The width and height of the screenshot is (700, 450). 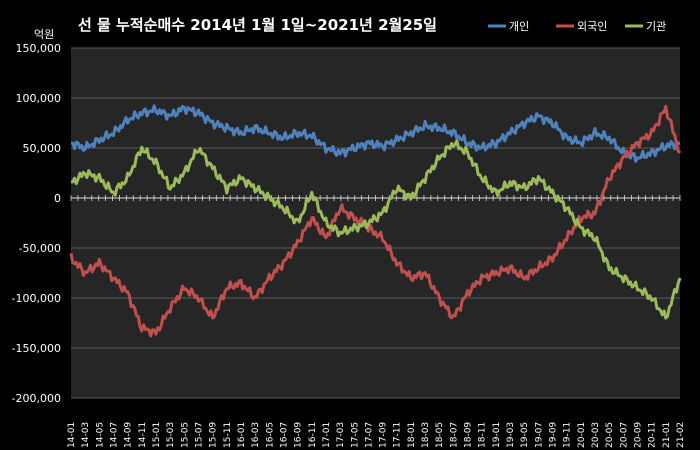 What do you see at coordinates (539, 435) in the screenshot?
I see `x-tick-label: 19-07` at bounding box center [539, 435].